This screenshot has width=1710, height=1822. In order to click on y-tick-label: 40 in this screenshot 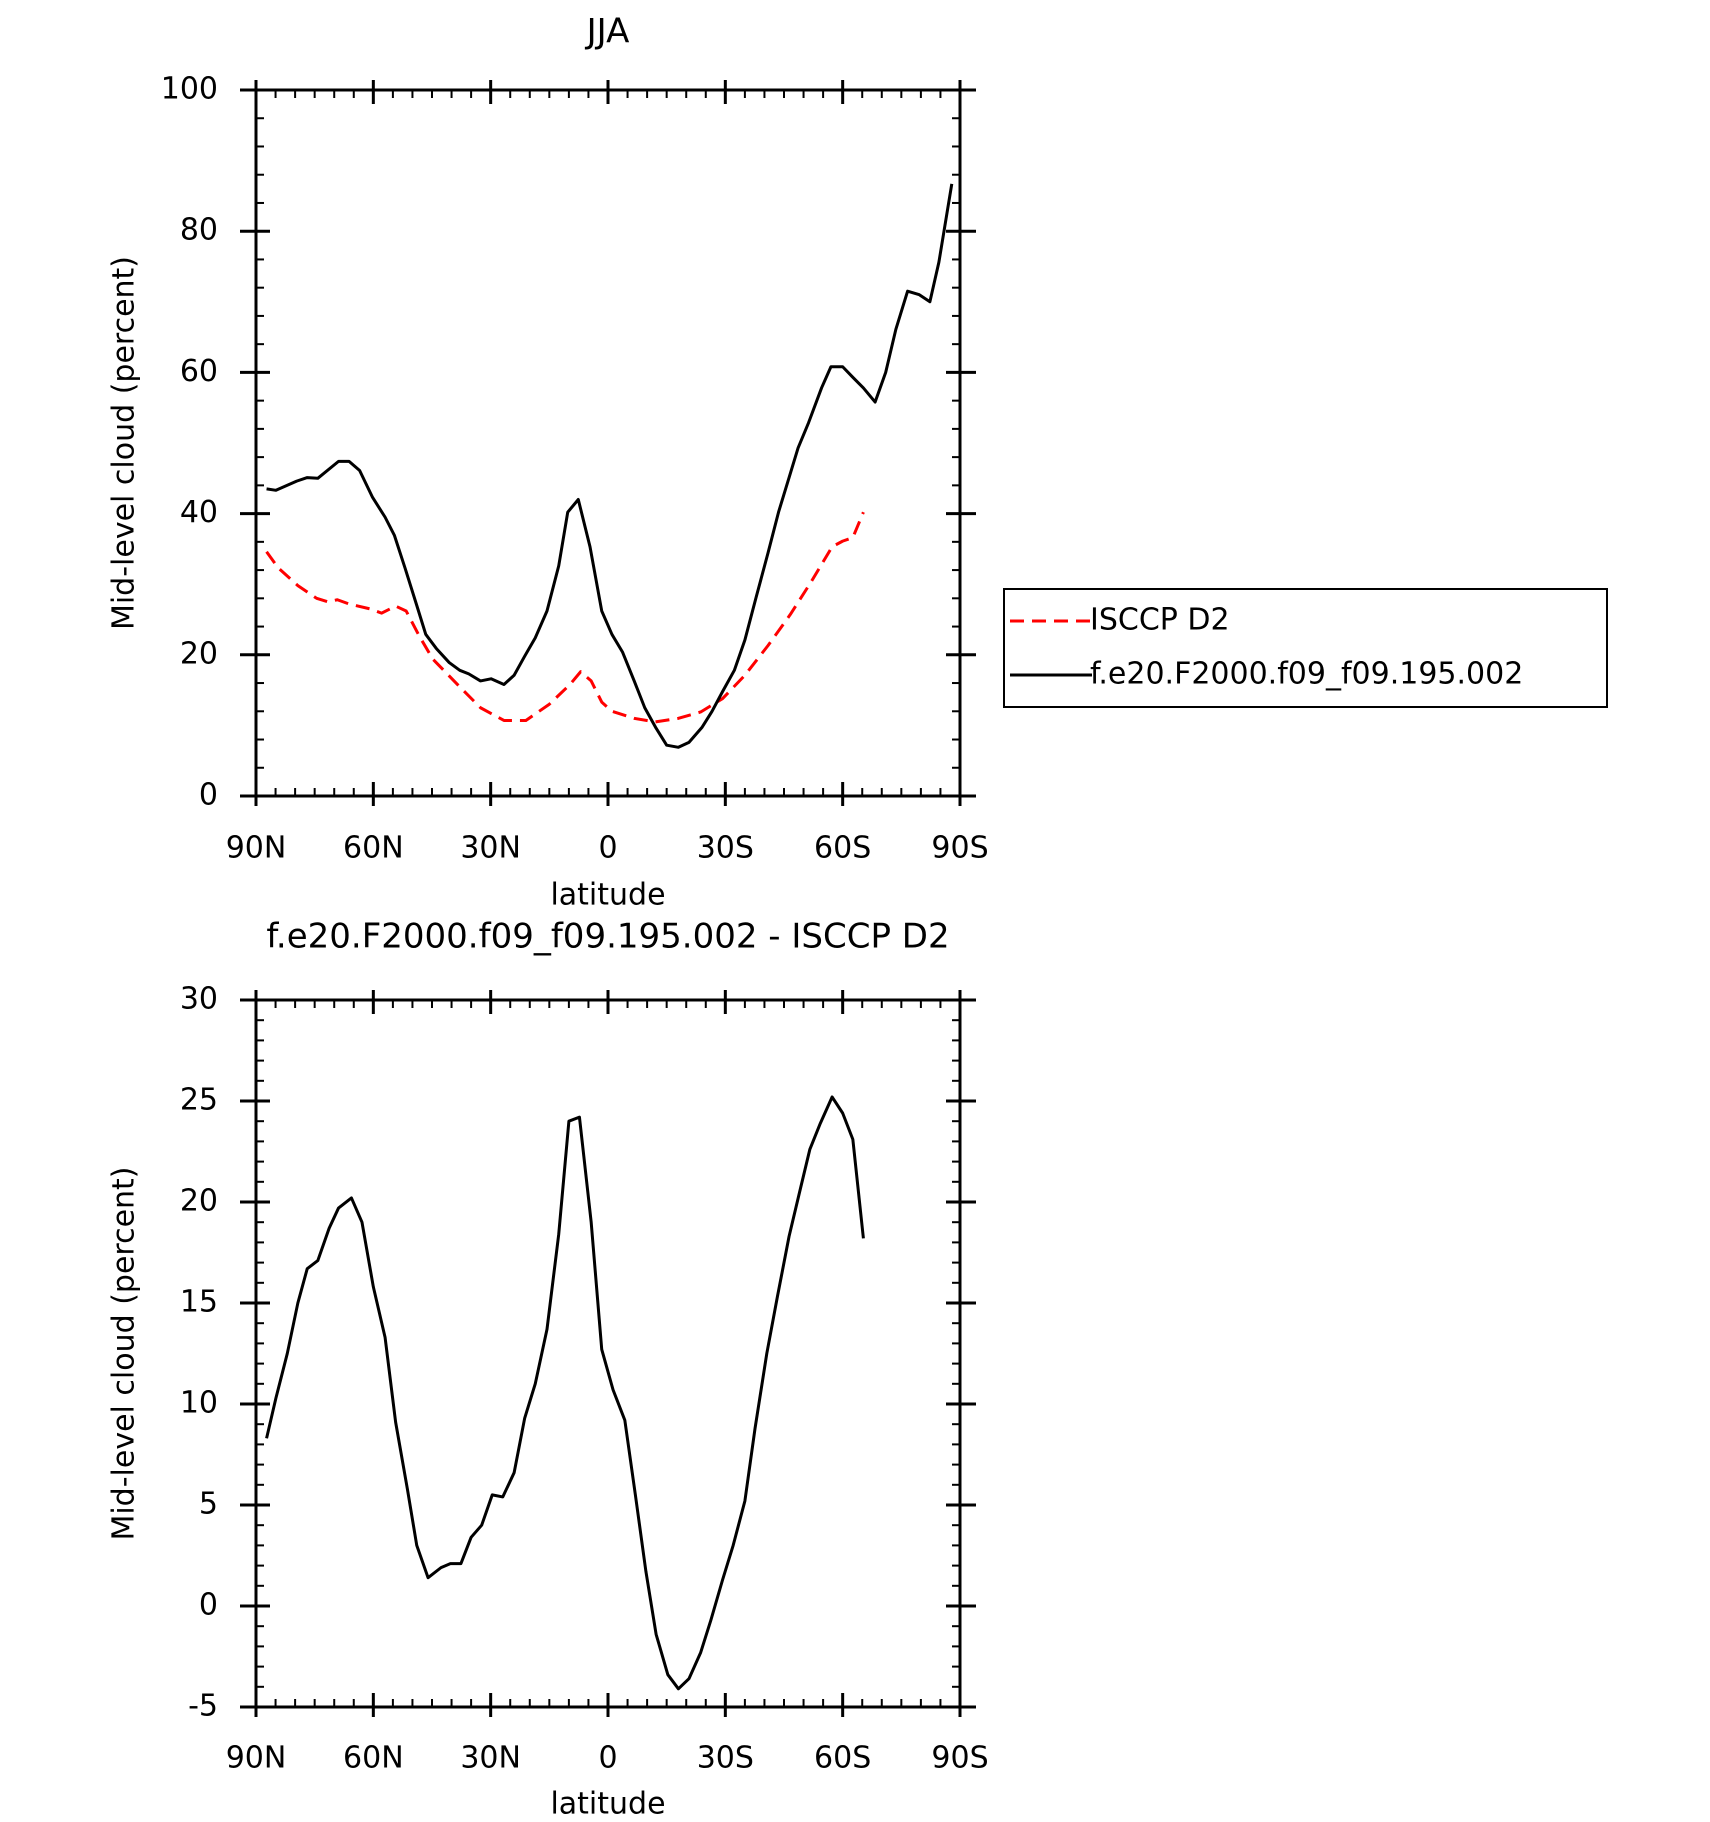, I will do `click(199, 512)`.